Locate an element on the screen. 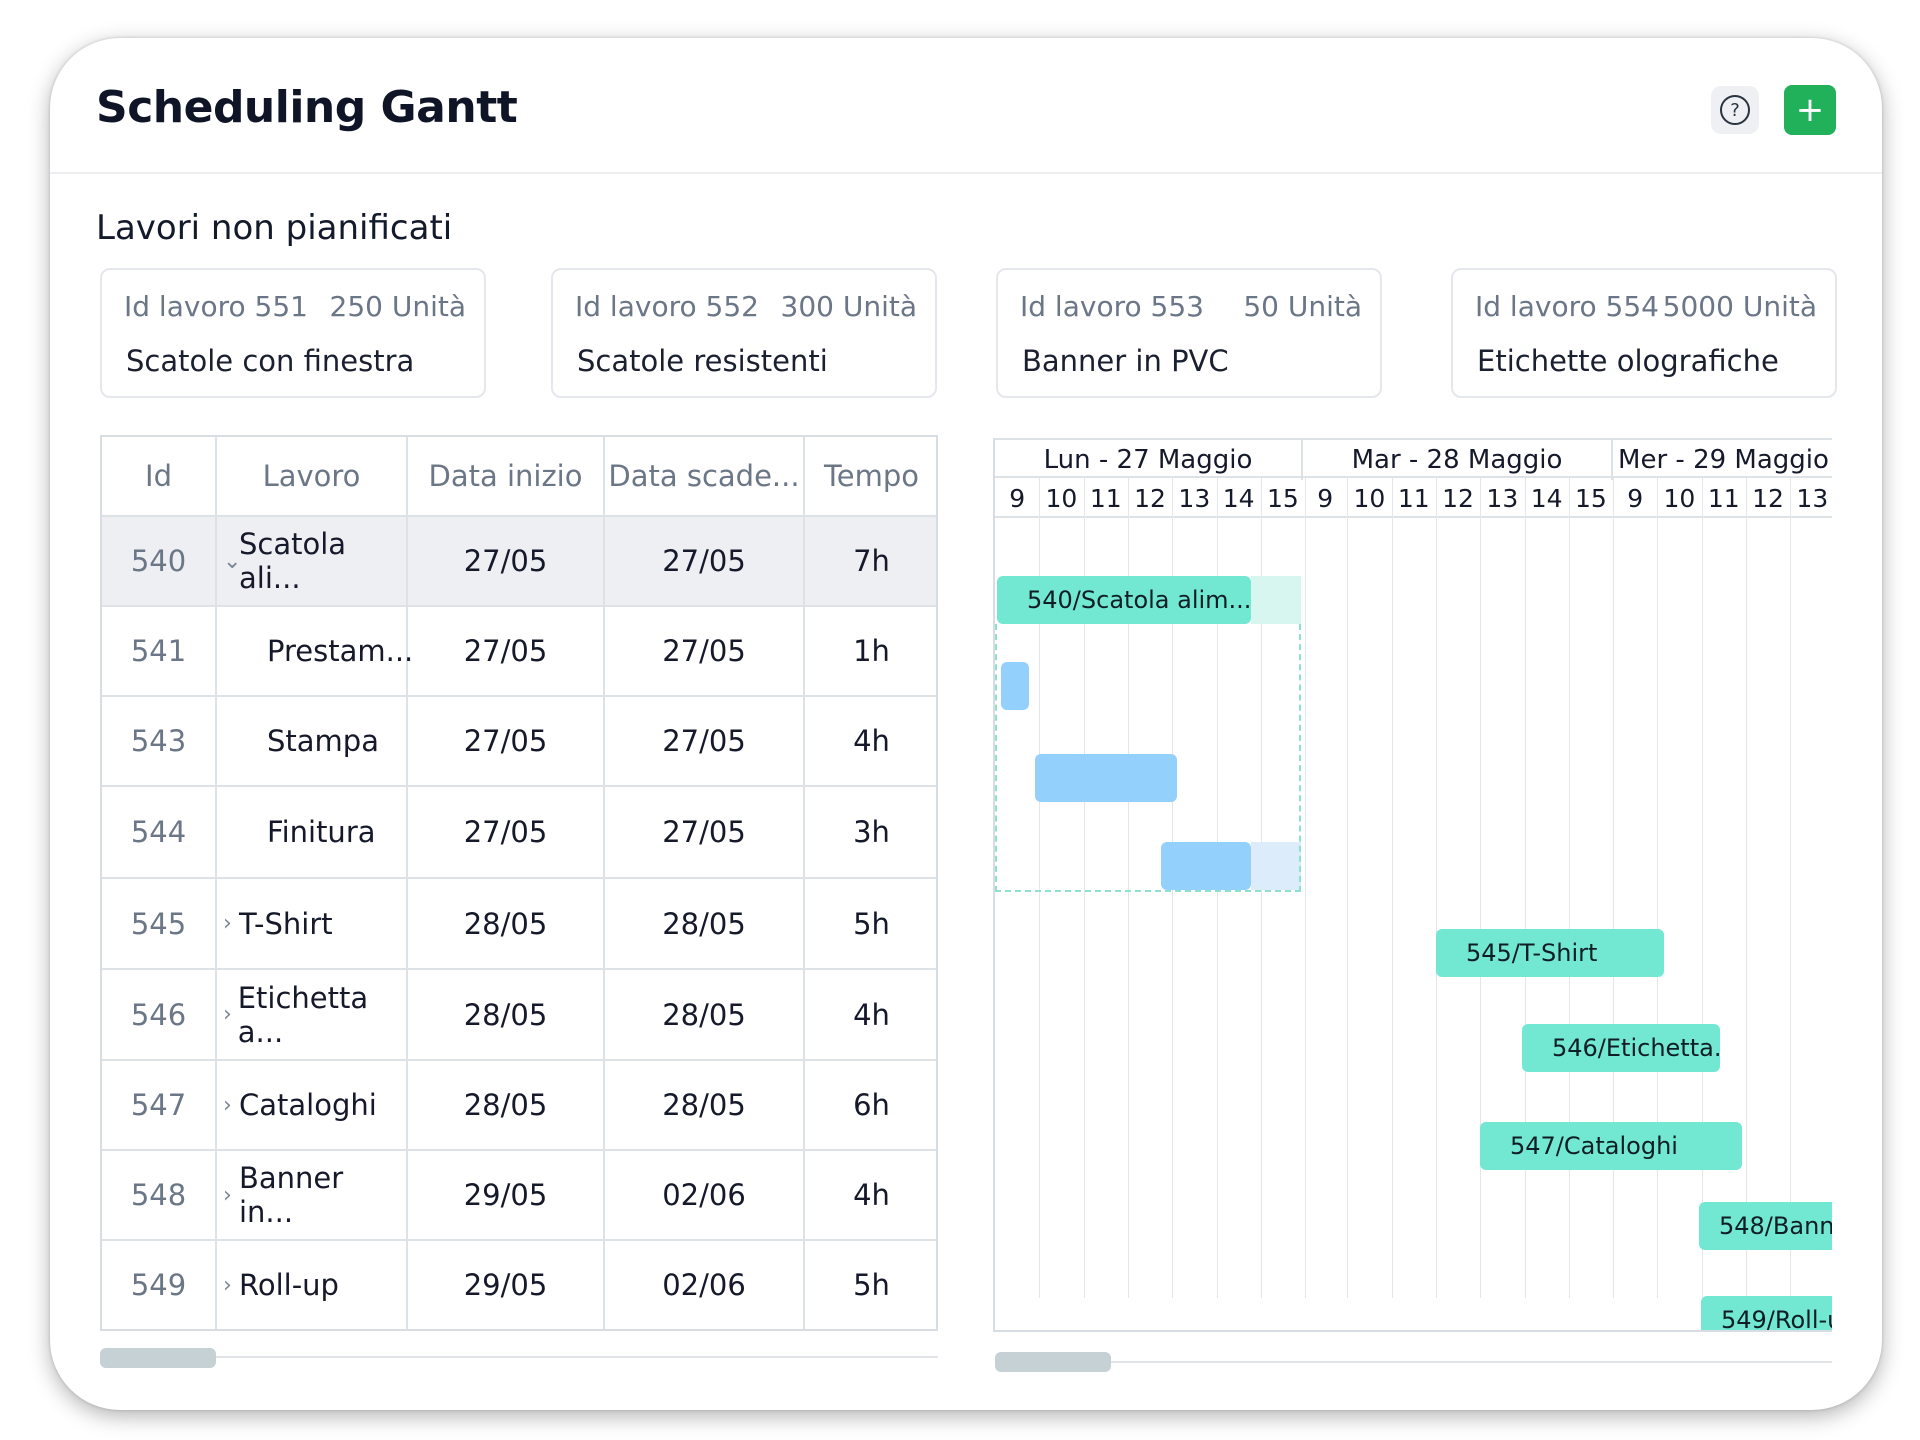  row-id: 549 is located at coordinates (159, 1285).